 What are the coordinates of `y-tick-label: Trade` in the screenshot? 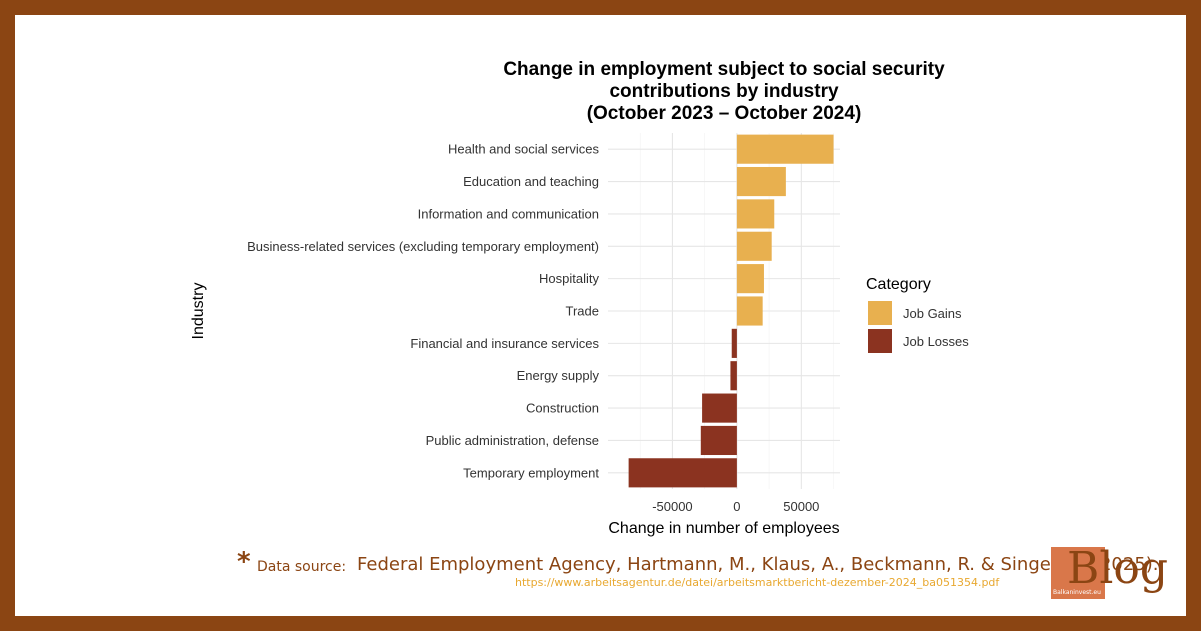 It's located at (582, 311).